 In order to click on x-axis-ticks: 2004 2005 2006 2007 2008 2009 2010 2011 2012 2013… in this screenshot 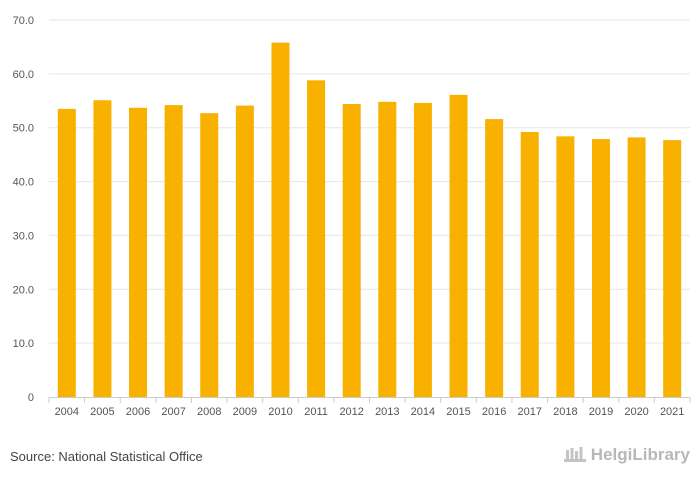, I will do `click(369, 407)`.